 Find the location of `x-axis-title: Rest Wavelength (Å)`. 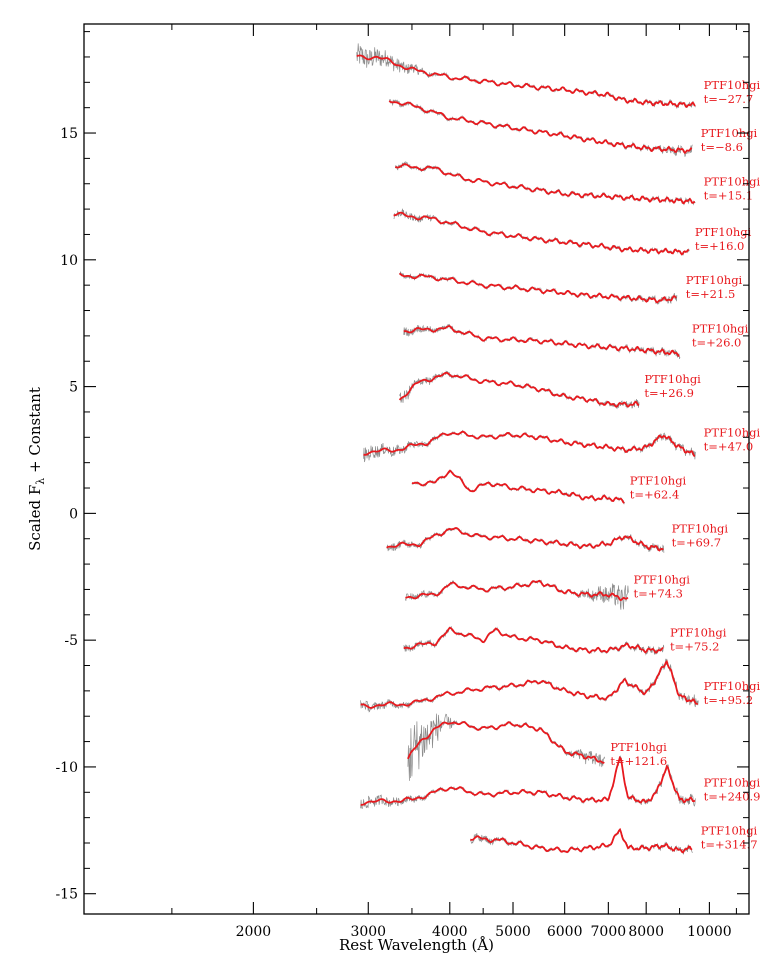

x-axis-title: Rest Wavelength (Å) is located at coordinates (416, 945).